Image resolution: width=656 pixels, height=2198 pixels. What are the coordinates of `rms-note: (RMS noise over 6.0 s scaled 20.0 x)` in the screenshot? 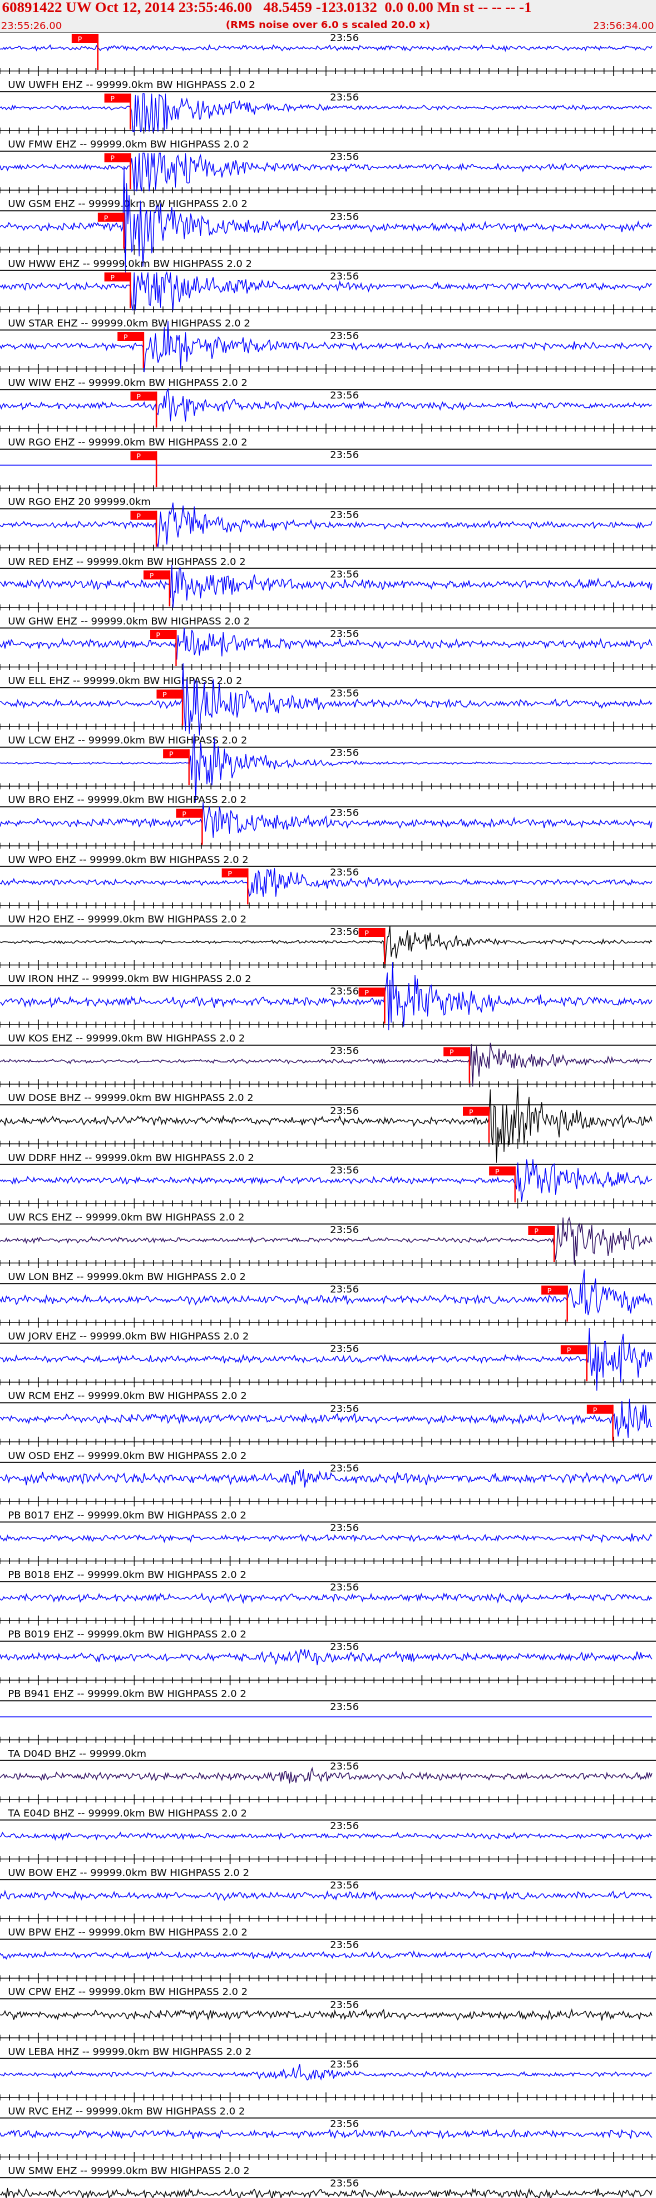 It's located at (328, 25).